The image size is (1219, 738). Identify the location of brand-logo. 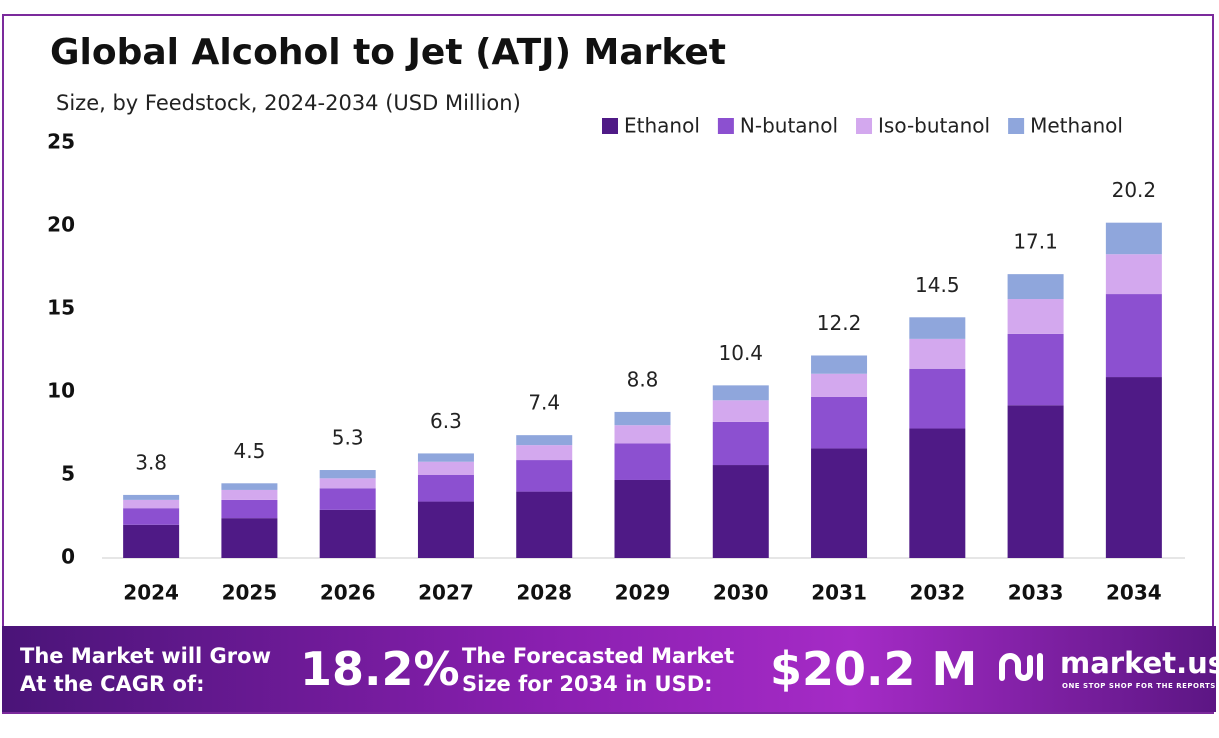
(1021, 667).